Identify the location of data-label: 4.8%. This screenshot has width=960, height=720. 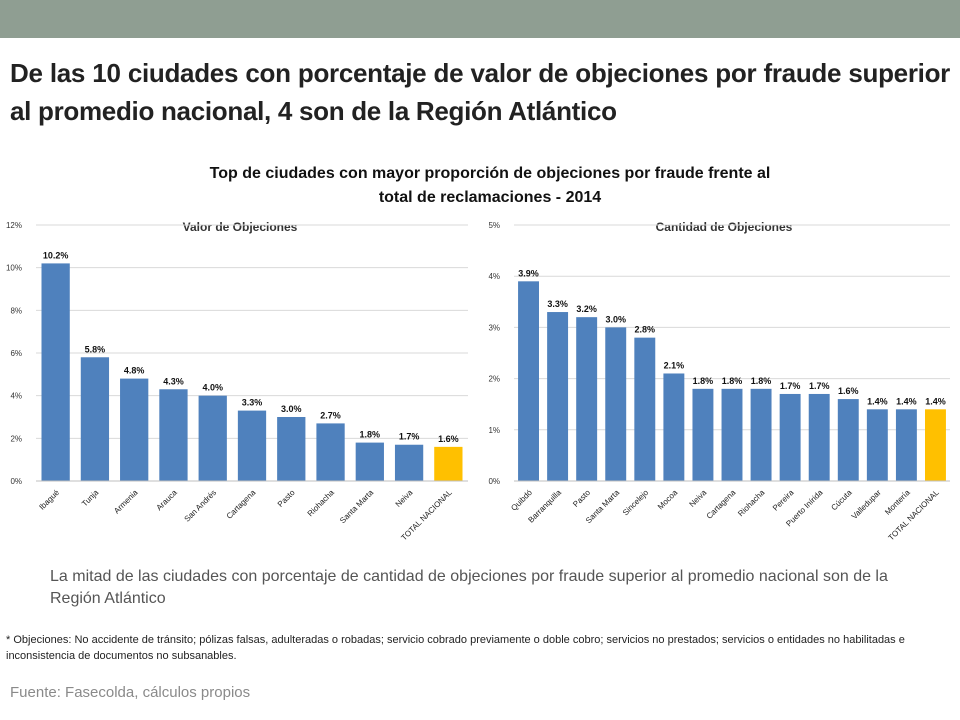
(134, 371).